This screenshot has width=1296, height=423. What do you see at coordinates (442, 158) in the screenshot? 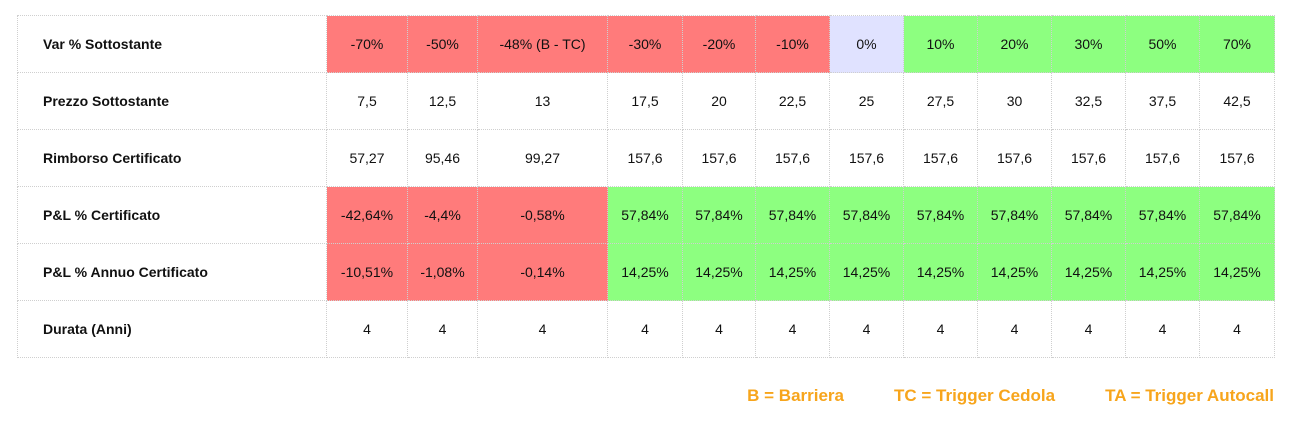
I see `table-cell: 95,46` at bounding box center [442, 158].